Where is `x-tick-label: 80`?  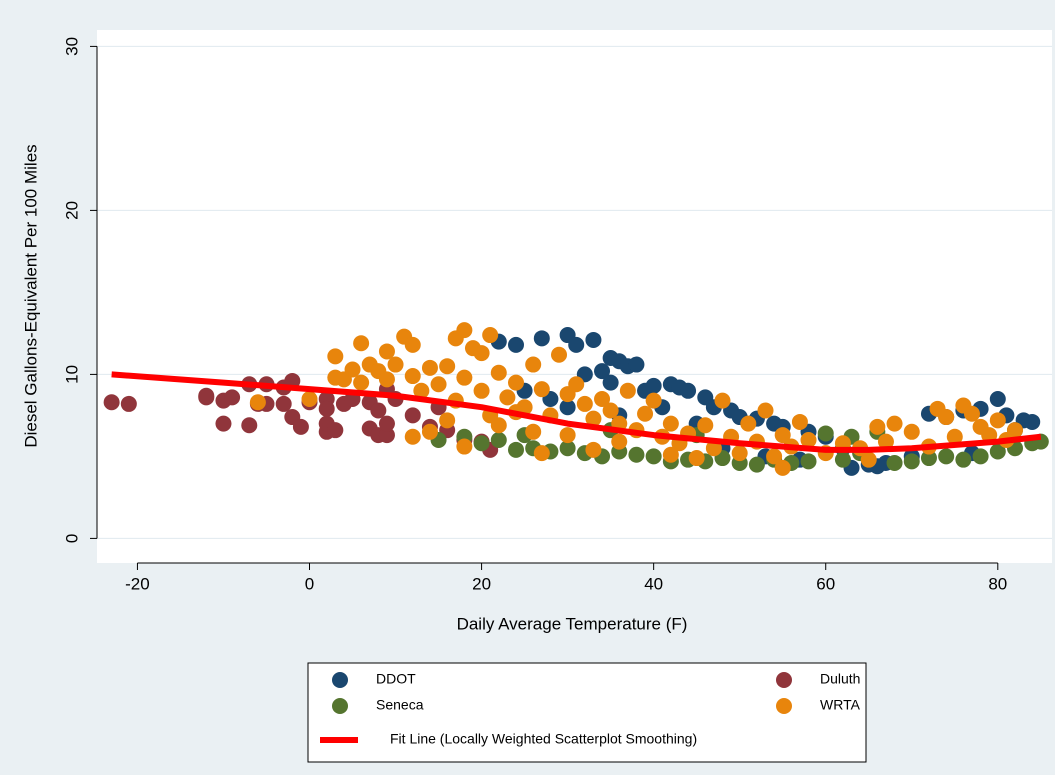 x-tick-label: 80 is located at coordinates (997, 583).